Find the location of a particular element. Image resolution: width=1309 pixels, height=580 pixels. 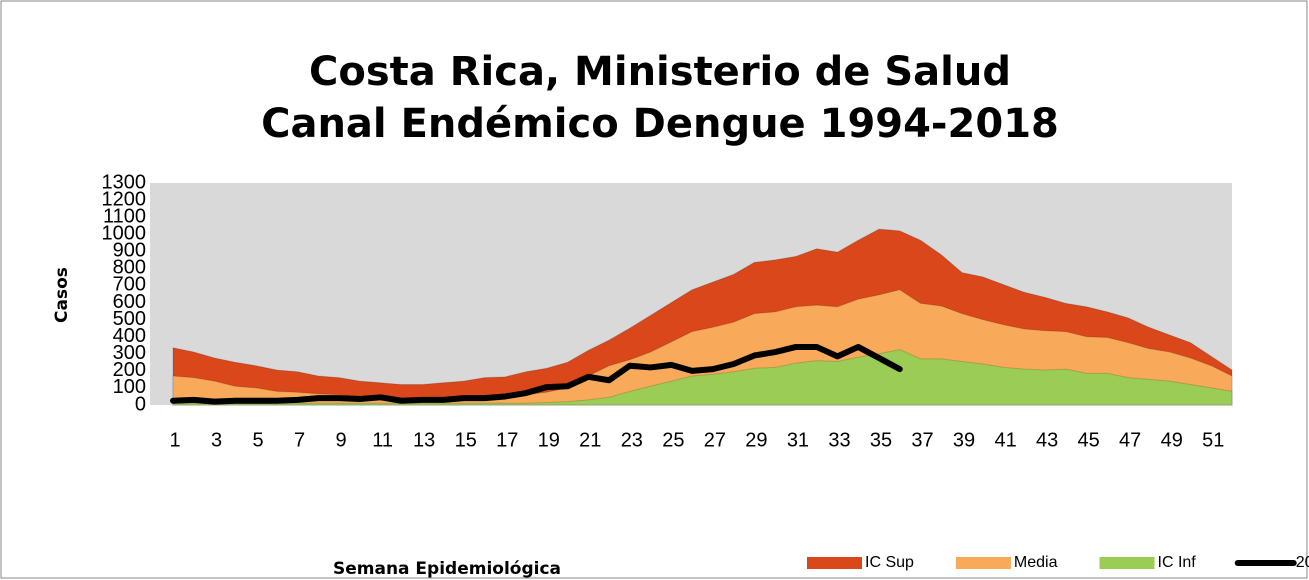

x-tick-label: 5 is located at coordinates (257, 440).